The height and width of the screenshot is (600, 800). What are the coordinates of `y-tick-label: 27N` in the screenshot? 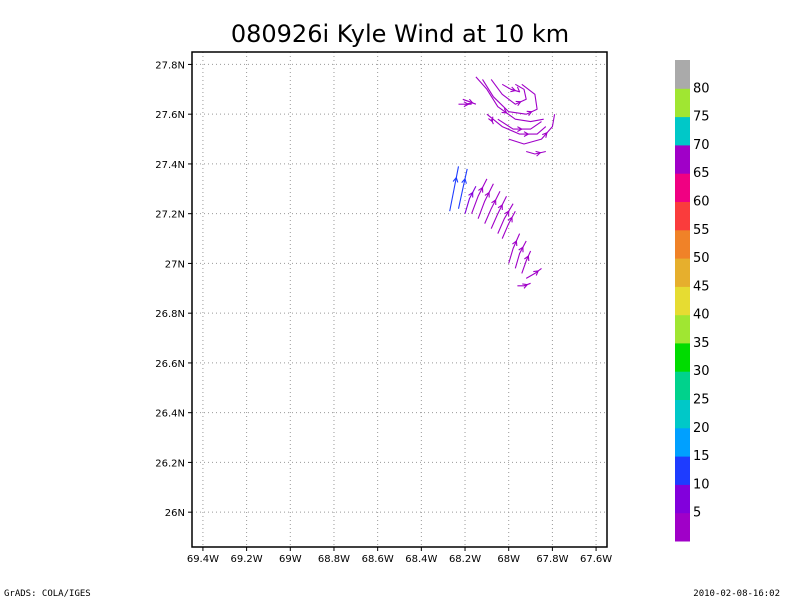 It's located at (175, 264).